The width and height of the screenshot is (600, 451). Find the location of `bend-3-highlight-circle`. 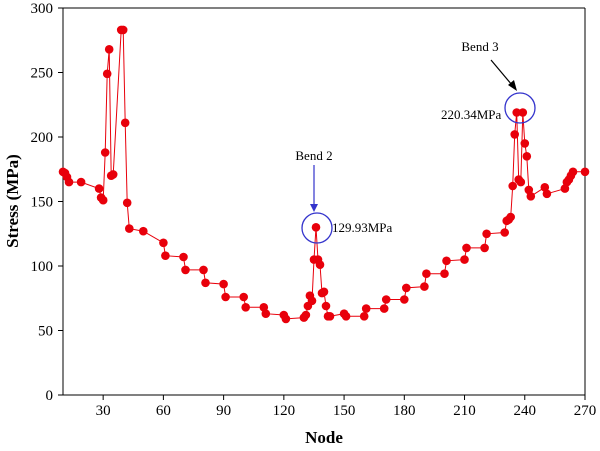

bend-3-highlight-circle is located at coordinates (520, 108).